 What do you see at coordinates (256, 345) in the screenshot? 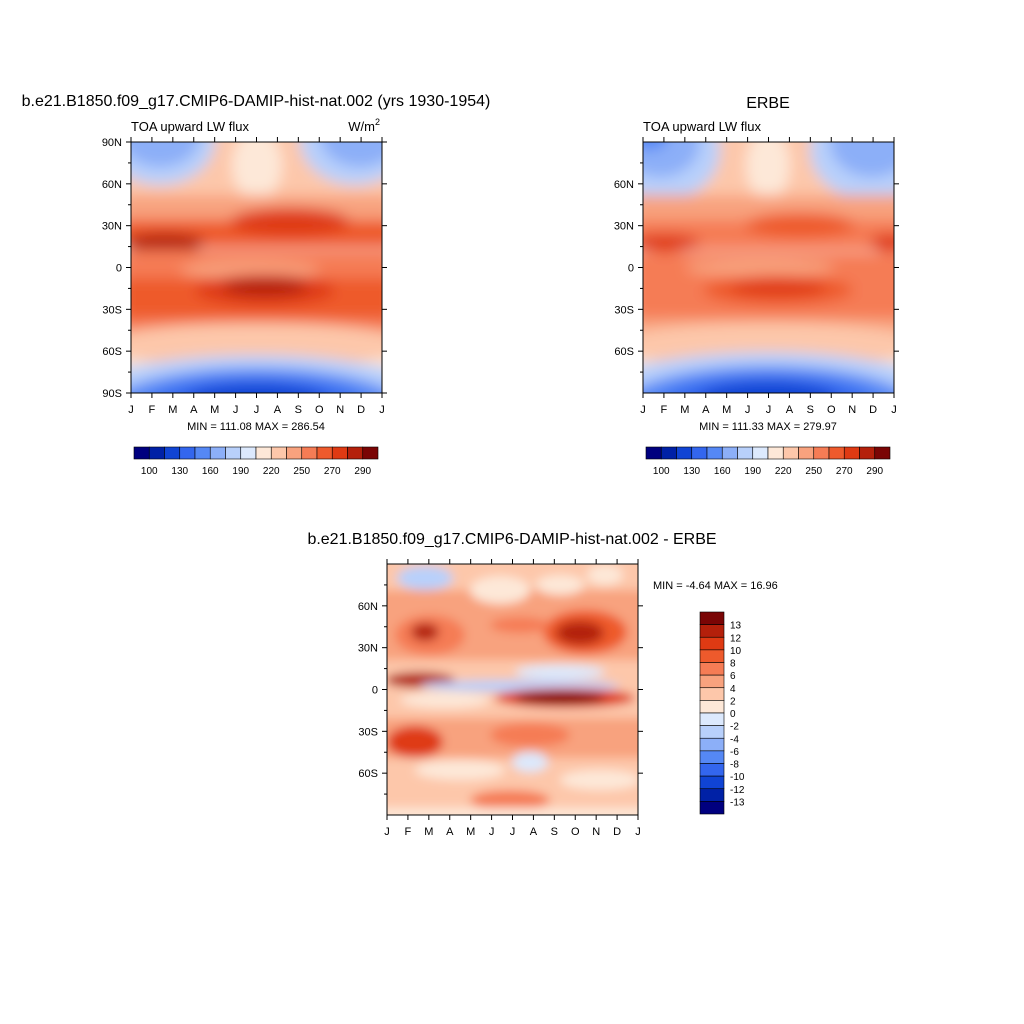
I see `mid-blob` at bounding box center [256, 345].